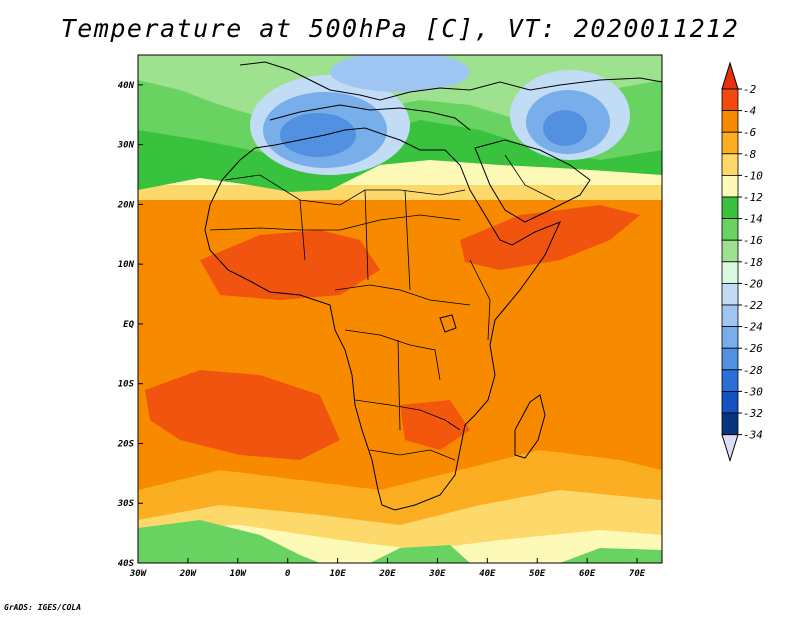 Image resolution: width=800 pixels, height=618 pixels. Describe the element at coordinates (753, 370) in the screenshot. I see `colorbar-label: -28` at that location.